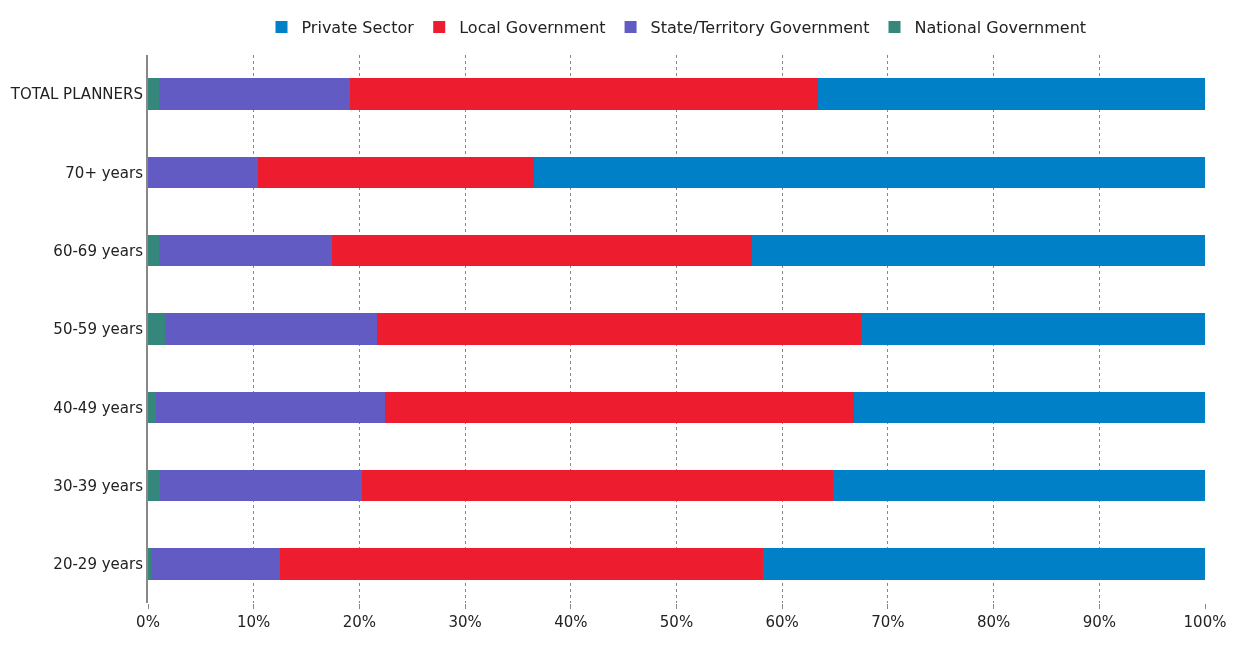  I want to click on y-tick-label: 30-39 years, so click(98, 485).